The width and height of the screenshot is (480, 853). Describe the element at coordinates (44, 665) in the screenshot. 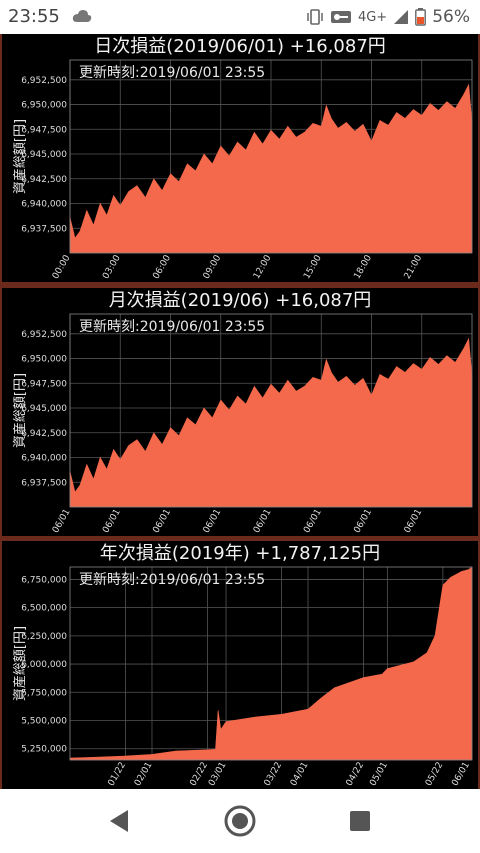

I see `y-tick-label: 6,000,000` at that location.